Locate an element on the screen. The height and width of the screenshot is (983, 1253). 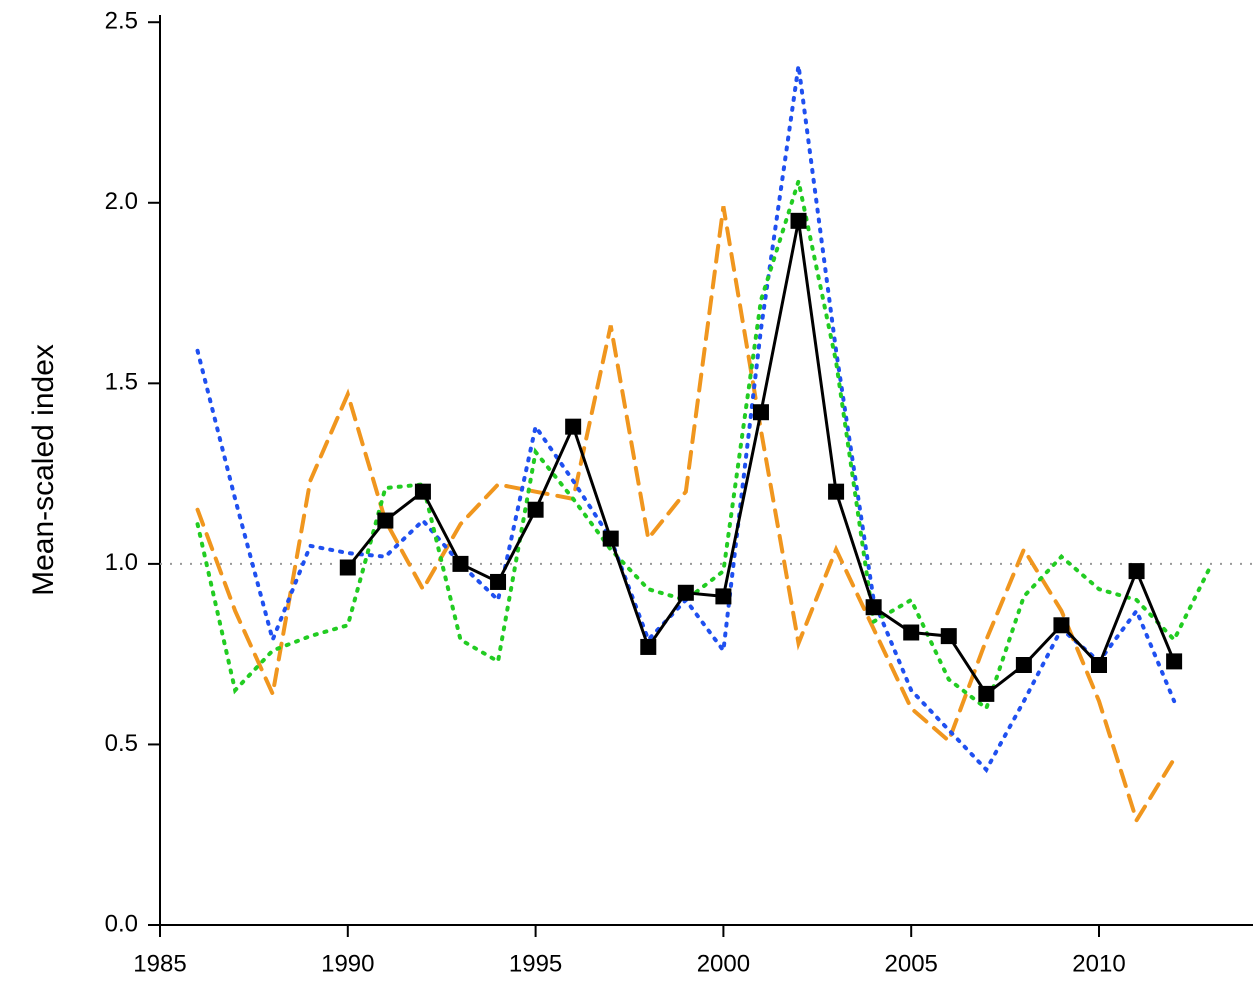
x-tick-label: 2000 is located at coordinates (723, 963).